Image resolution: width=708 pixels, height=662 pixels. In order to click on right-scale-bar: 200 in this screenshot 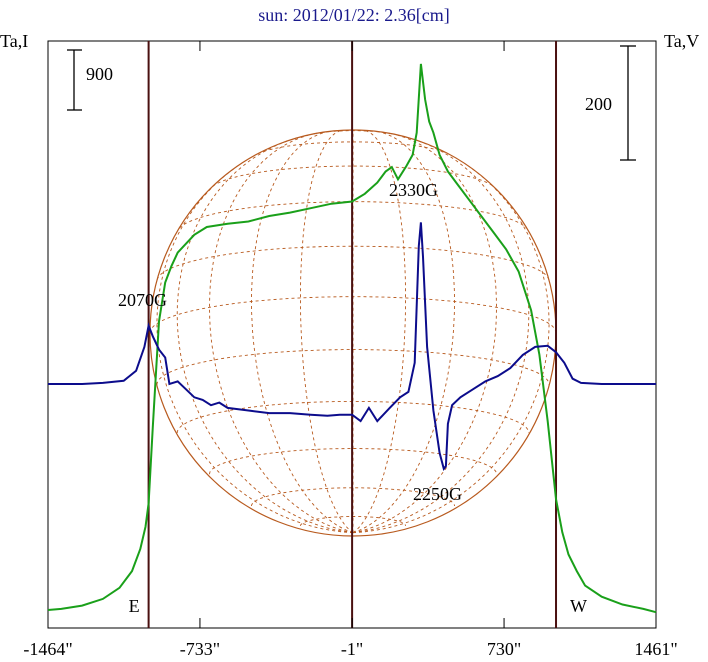, I will do `click(610, 103)`.